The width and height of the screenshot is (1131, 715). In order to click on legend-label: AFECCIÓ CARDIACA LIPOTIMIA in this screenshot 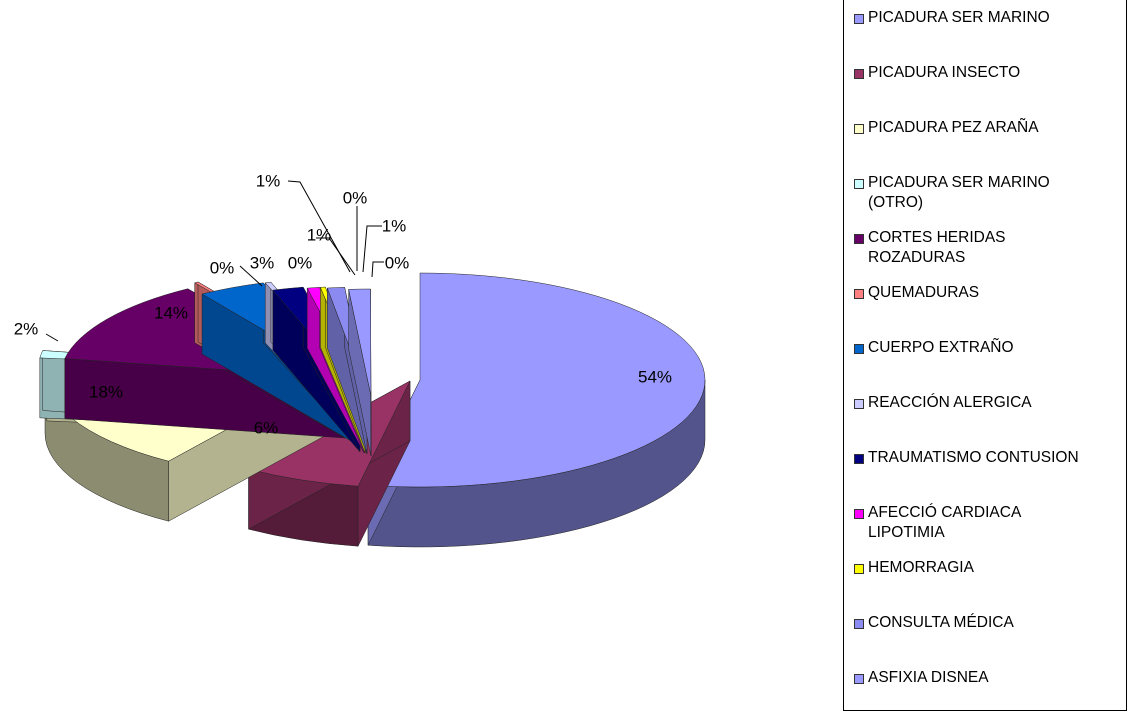, I will do `click(945, 522)`.